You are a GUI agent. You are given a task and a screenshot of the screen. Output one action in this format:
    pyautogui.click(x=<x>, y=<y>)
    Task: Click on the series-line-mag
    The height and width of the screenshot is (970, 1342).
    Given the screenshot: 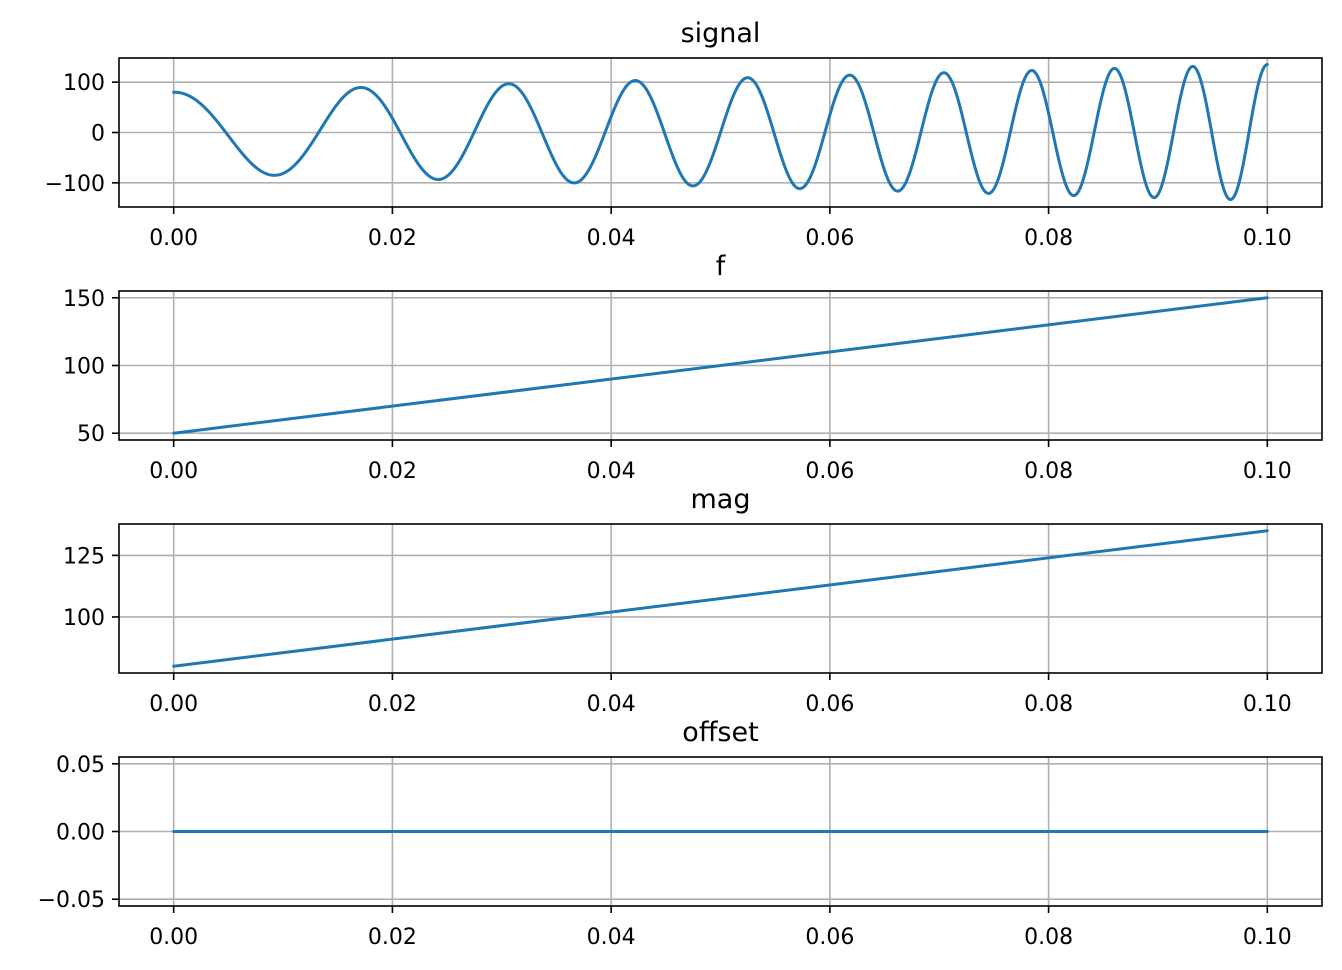 What is the action you would take?
    pyautogui.click(x=720, y=598)
    